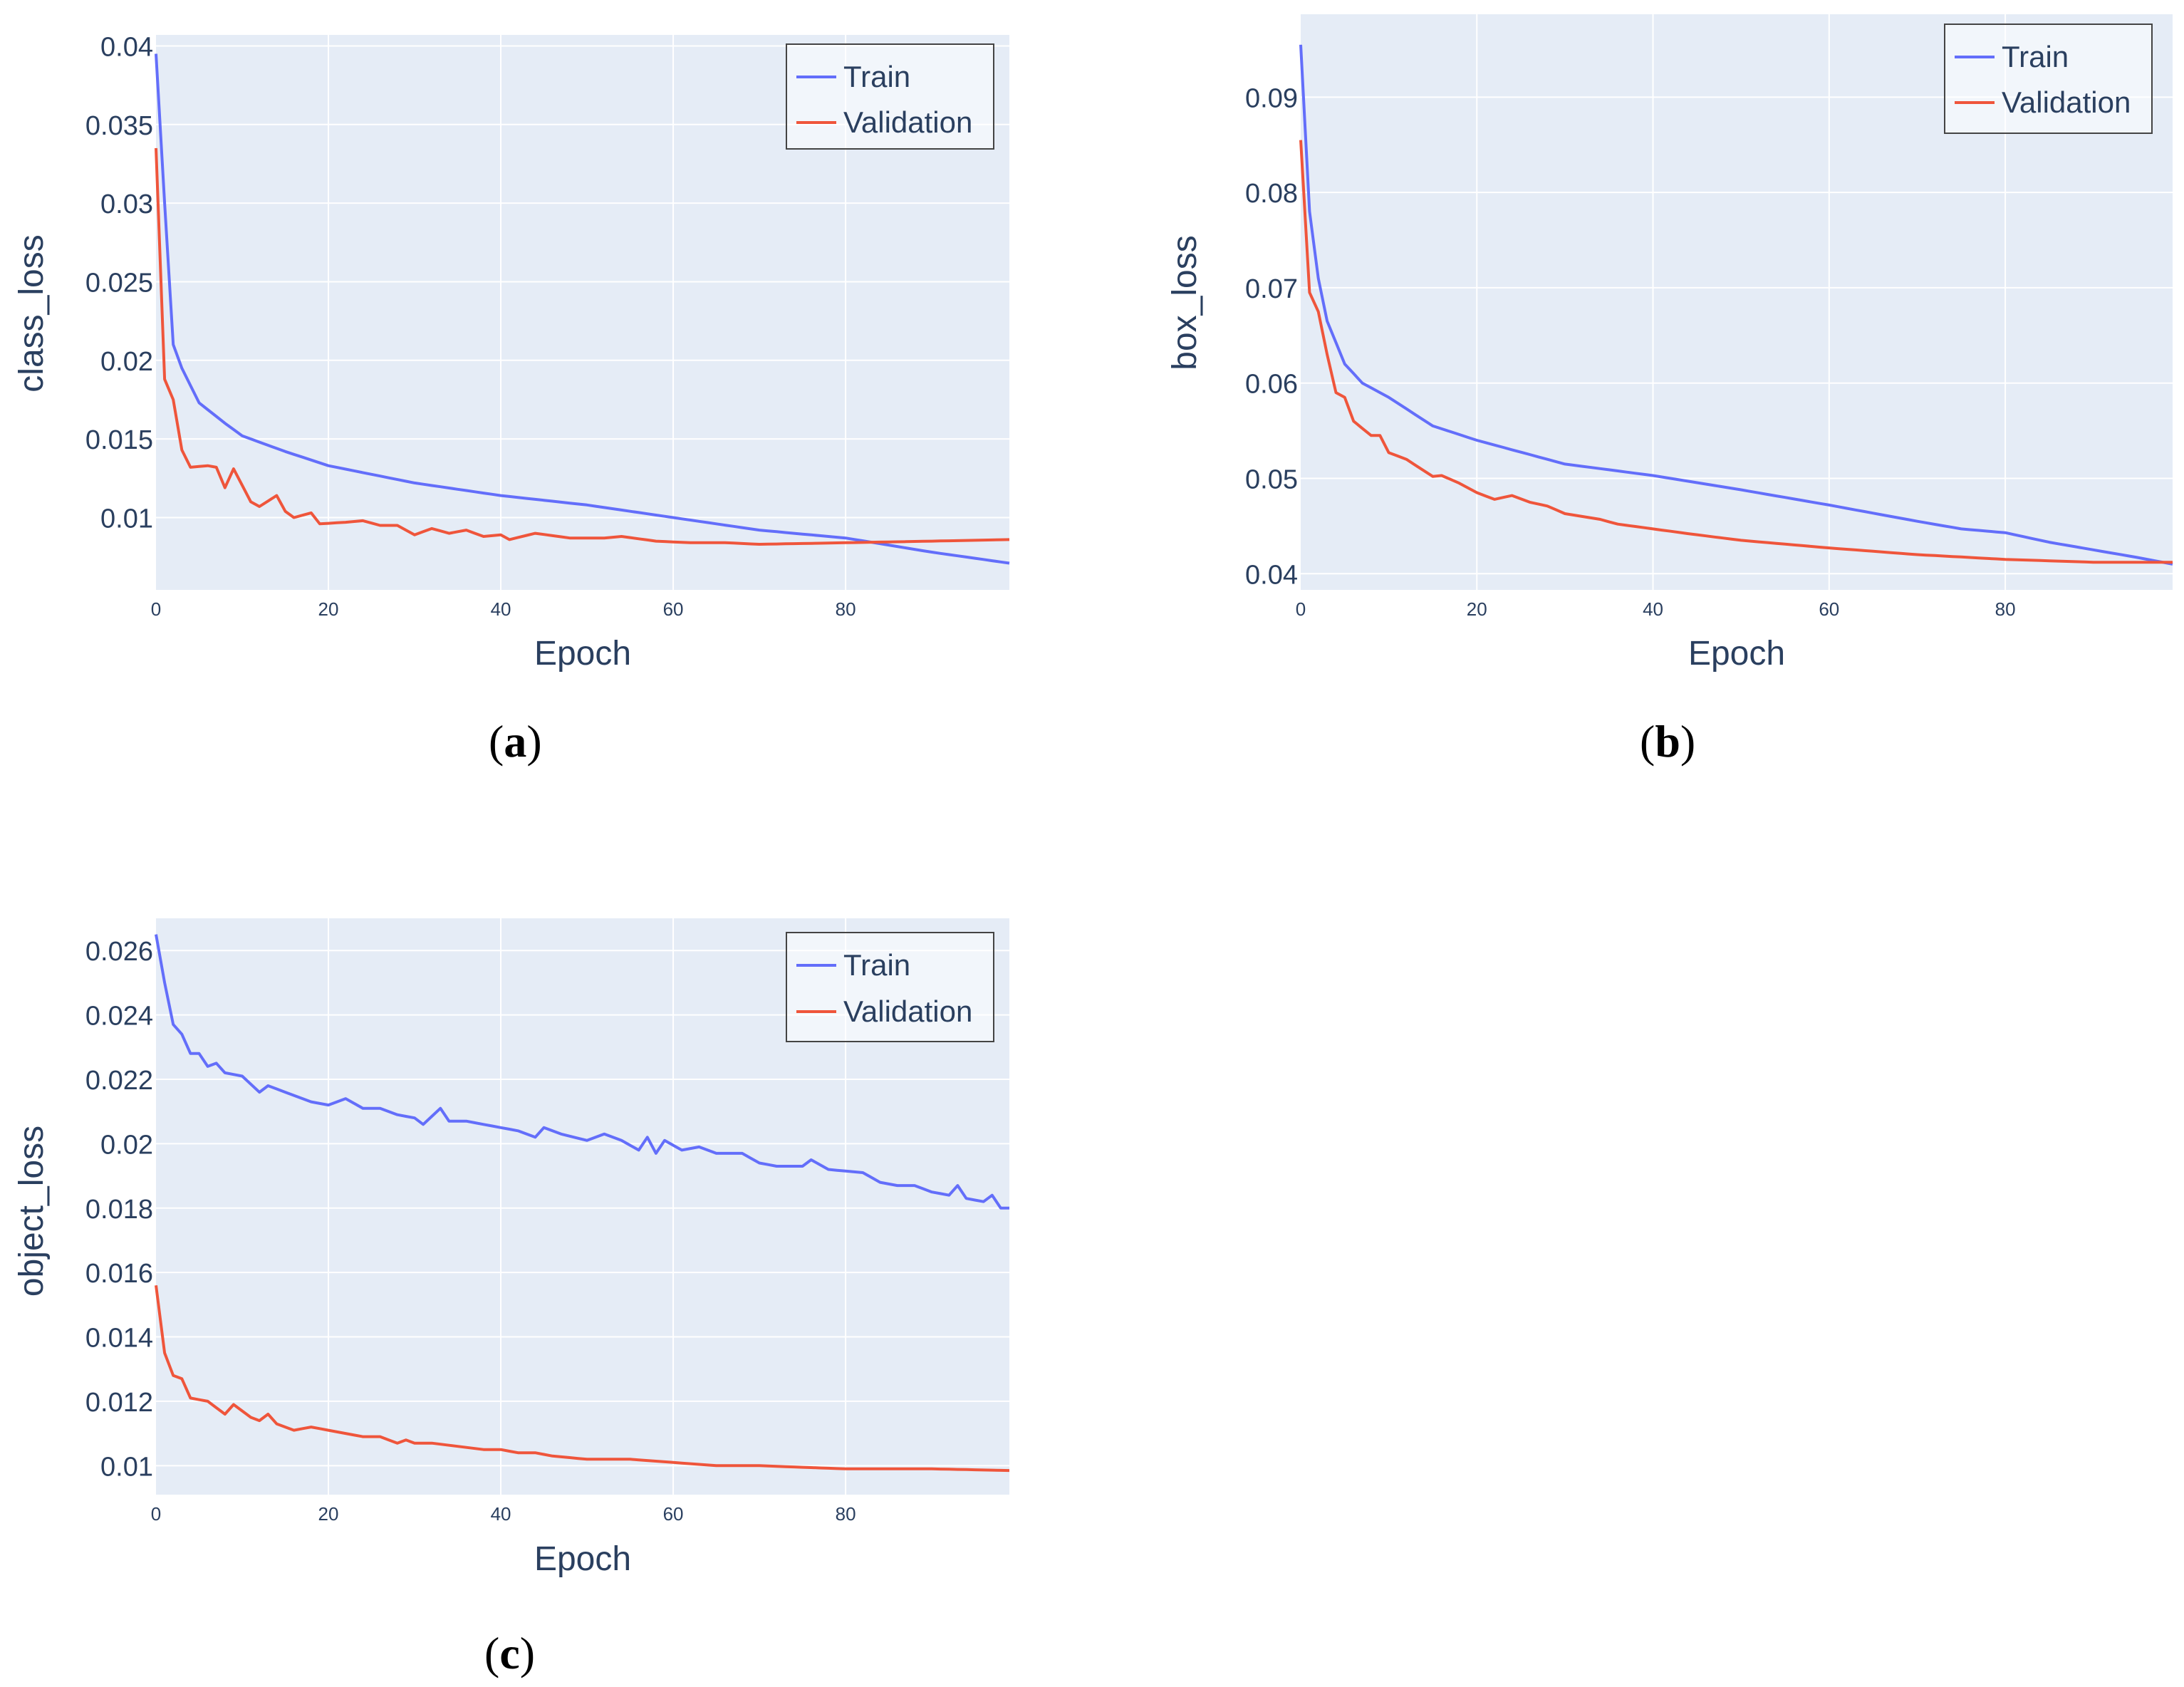 The height and width of the screenshot is (1687, 2184). Describe the element at coordinates (119, 440) in the screenshot. I see `y-tick-label: 0.015` at that location.